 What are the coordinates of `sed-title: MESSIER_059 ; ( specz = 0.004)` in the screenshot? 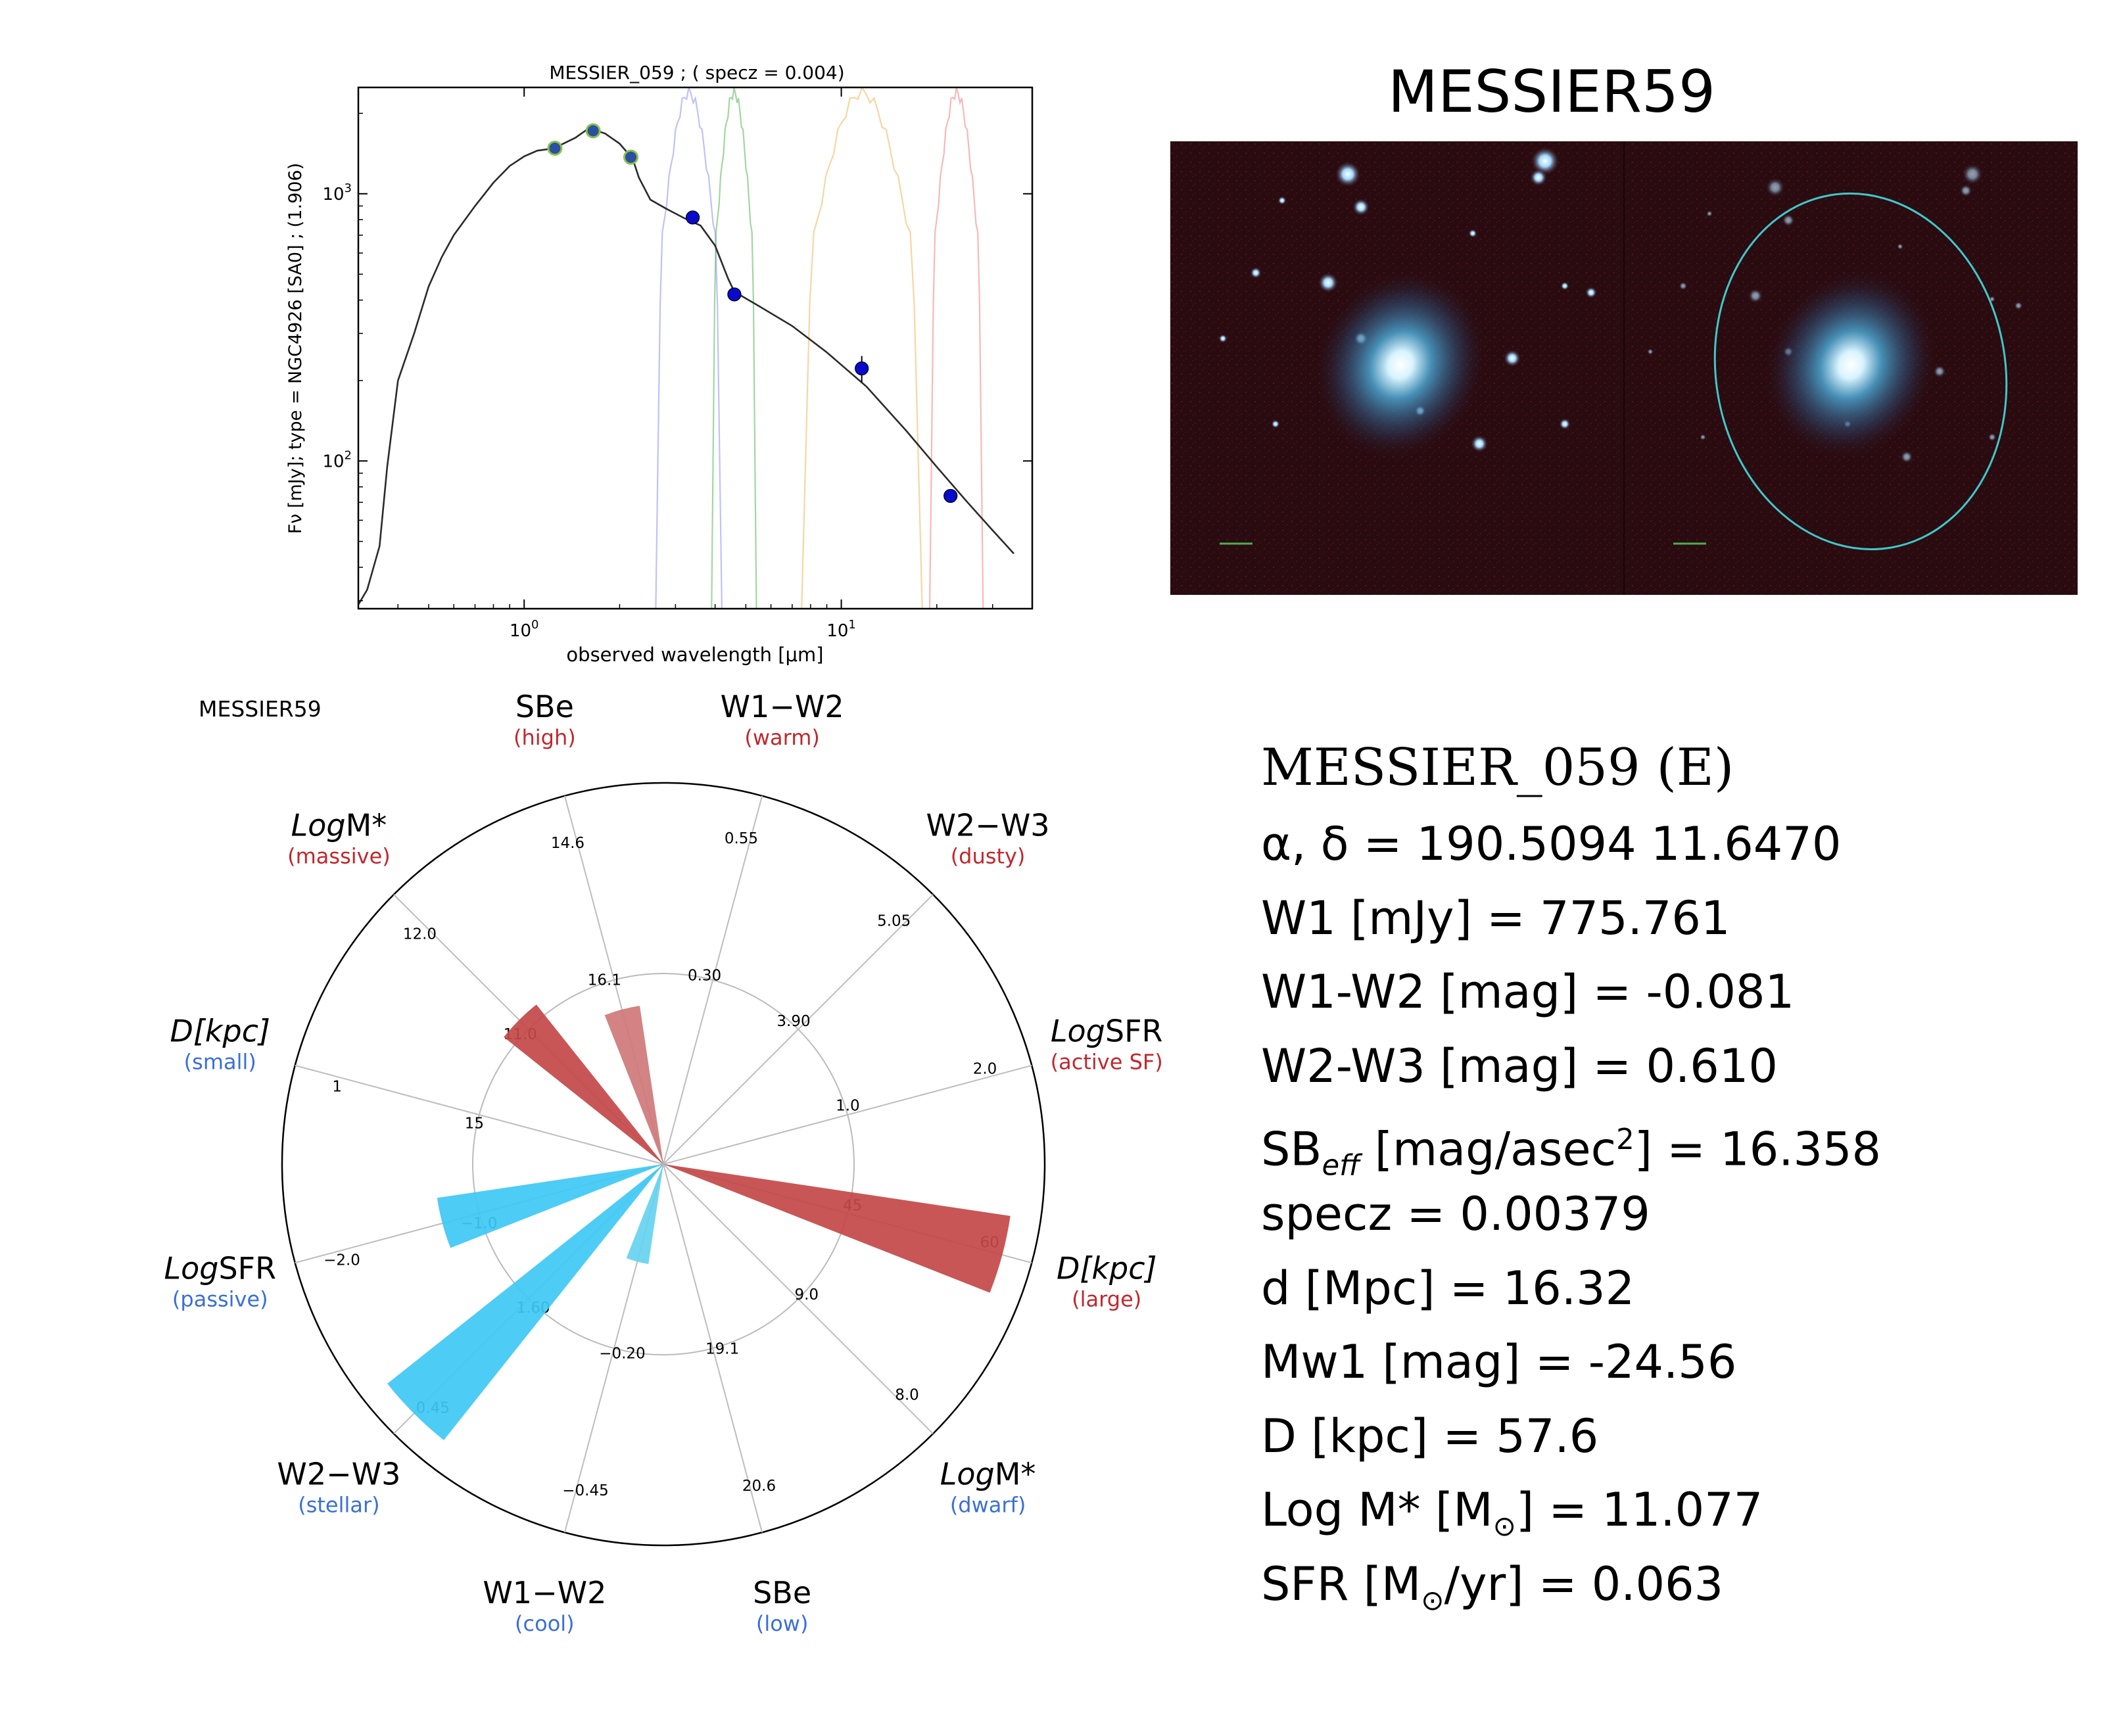 It's located at (696, 73).